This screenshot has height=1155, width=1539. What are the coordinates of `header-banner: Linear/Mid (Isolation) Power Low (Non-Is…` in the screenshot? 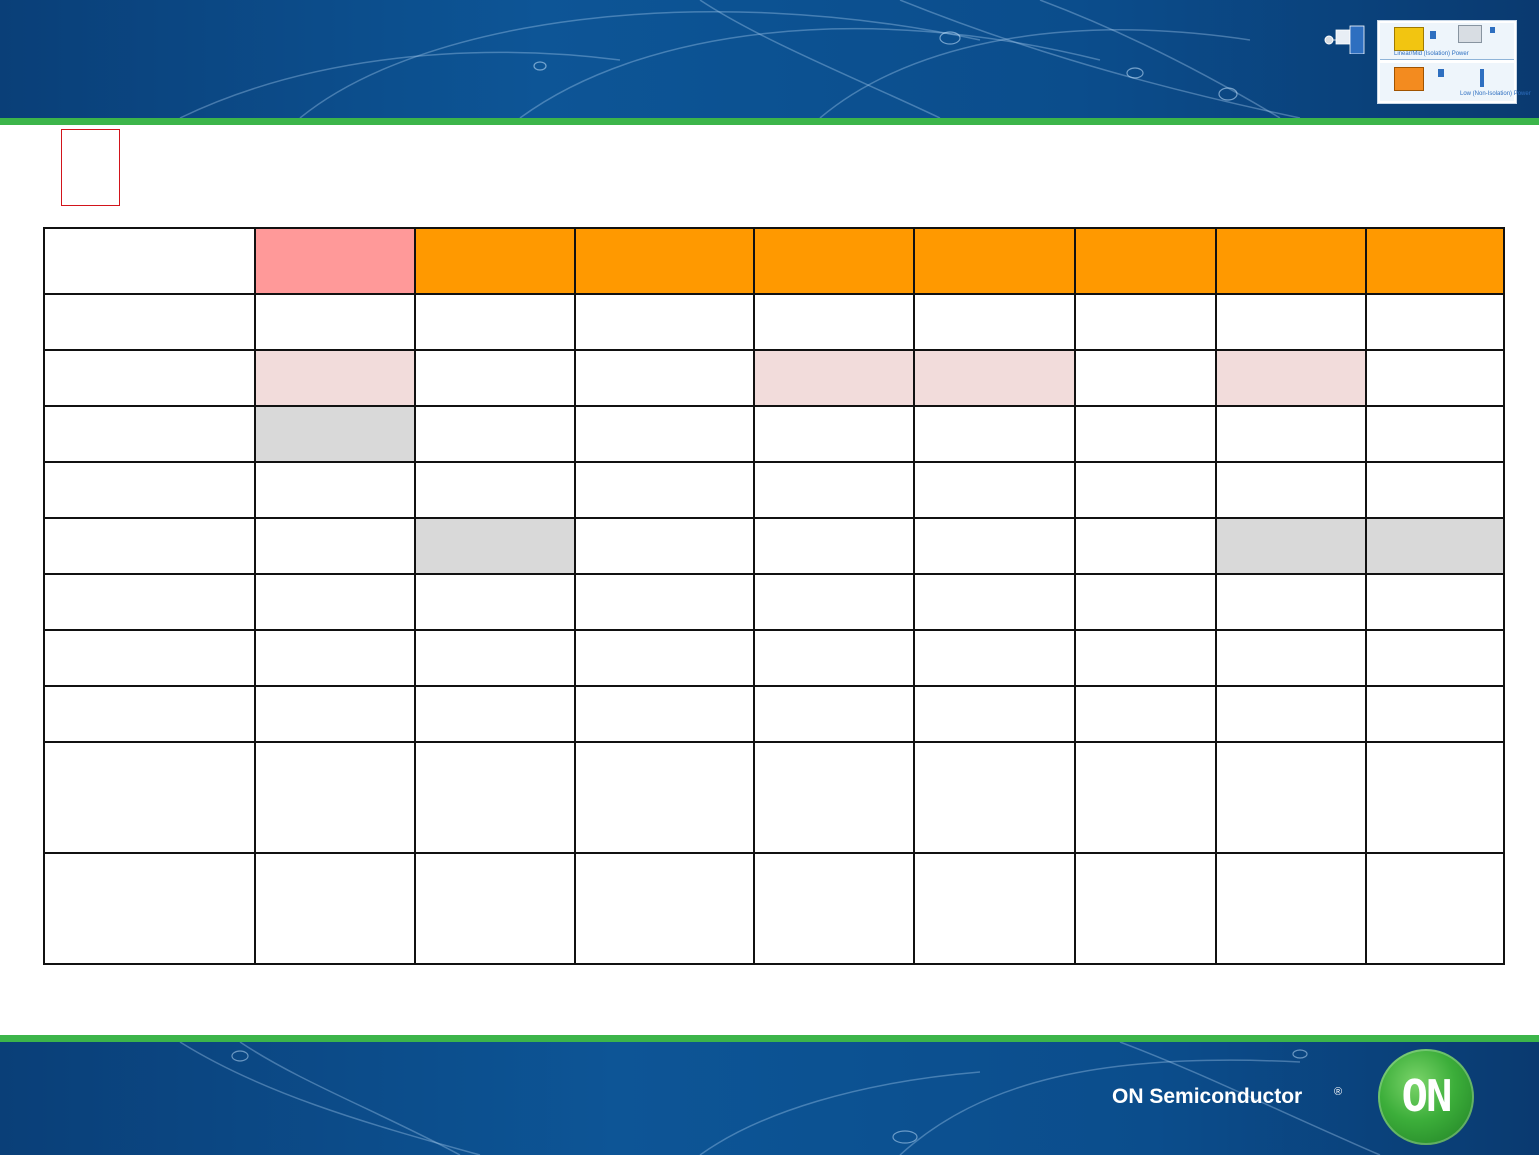 It's located at (769, 59).